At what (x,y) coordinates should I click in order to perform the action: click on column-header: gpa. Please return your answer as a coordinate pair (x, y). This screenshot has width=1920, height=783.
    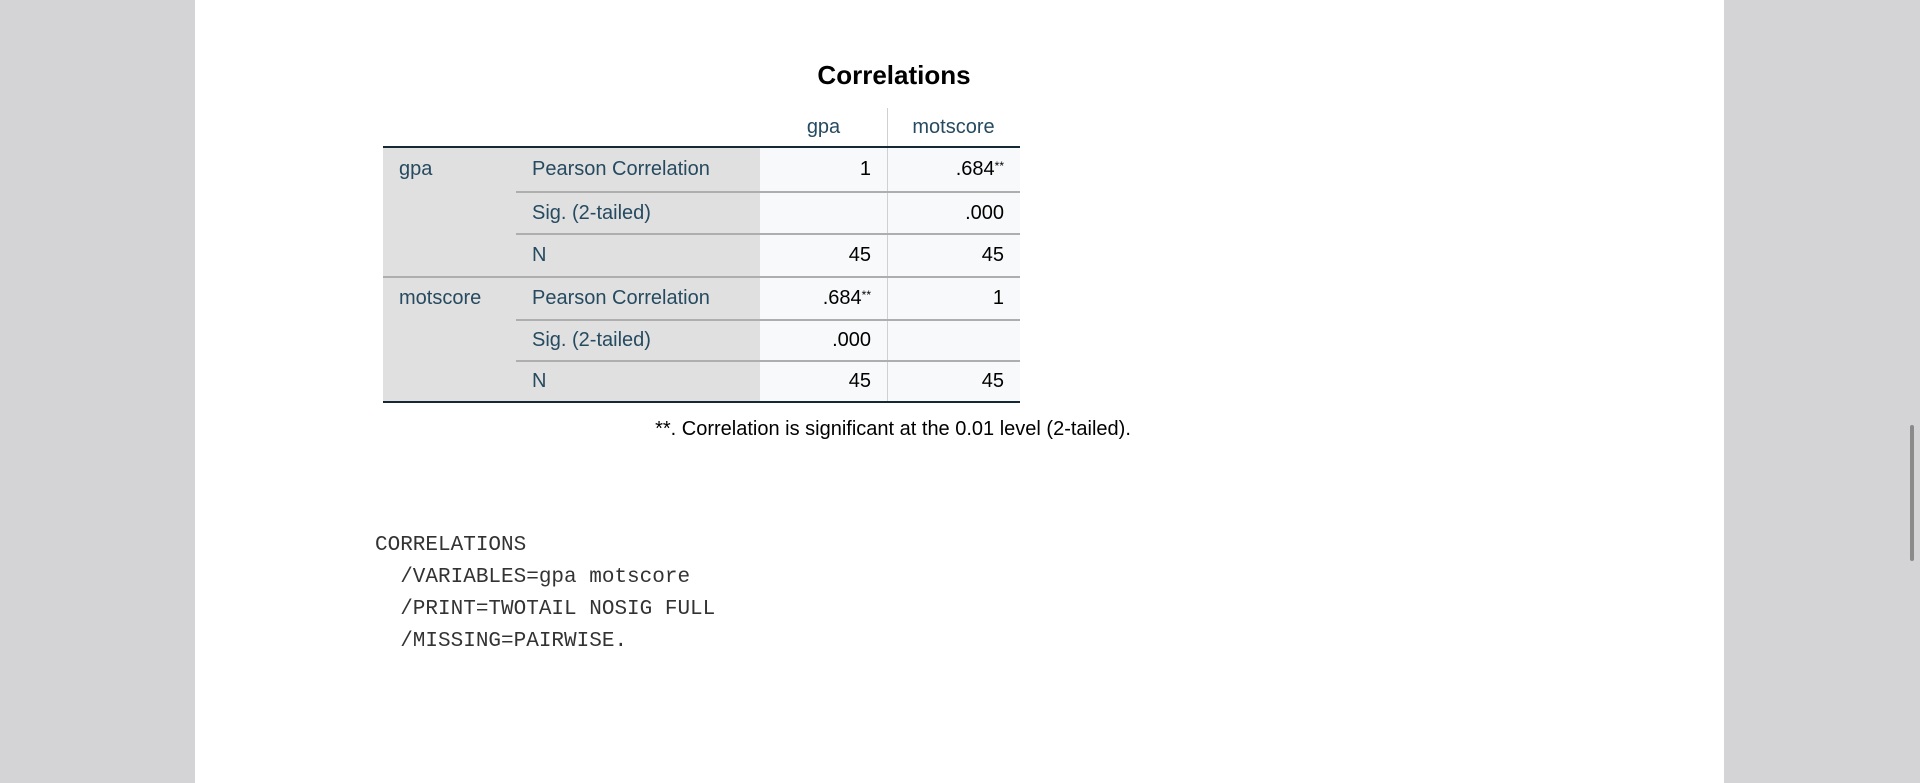
    Looking at the image, I should click on (823, 127).